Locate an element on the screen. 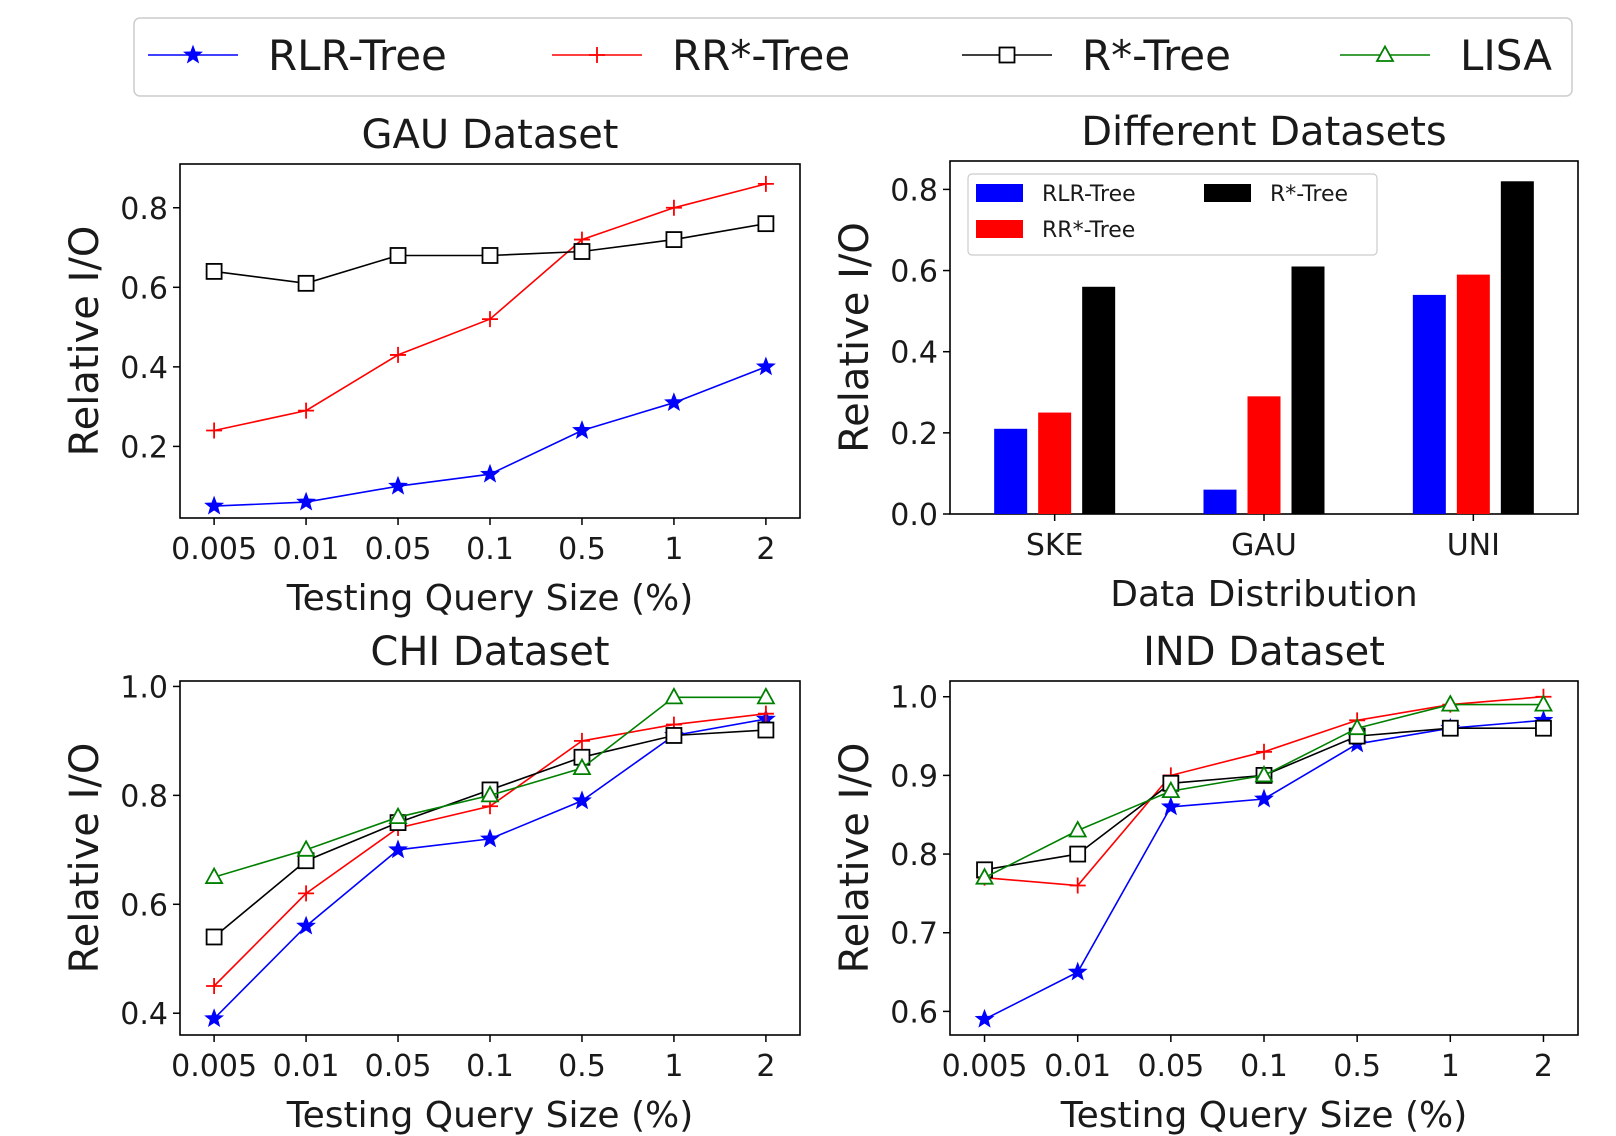  panel-title: Different Datasets is located at coordinates (1264, 132).